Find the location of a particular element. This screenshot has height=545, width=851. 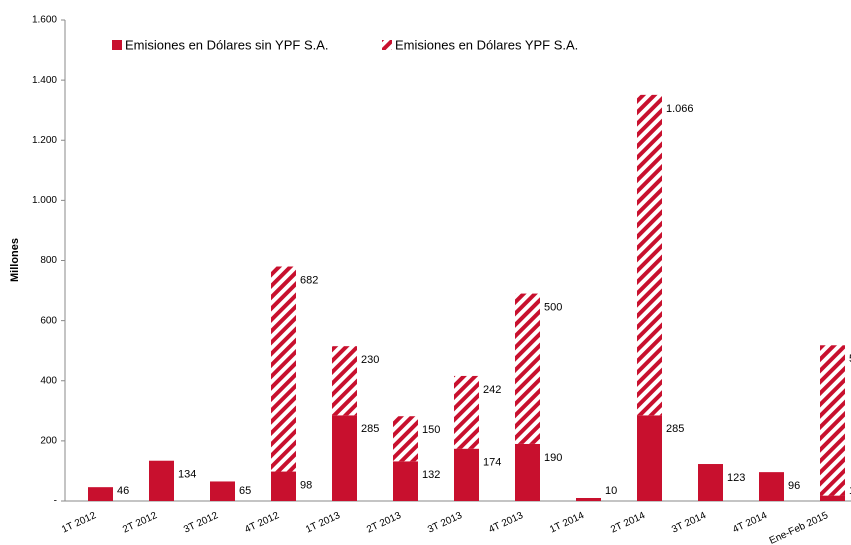

value-label: 96 is located at coordinates (794, 486).